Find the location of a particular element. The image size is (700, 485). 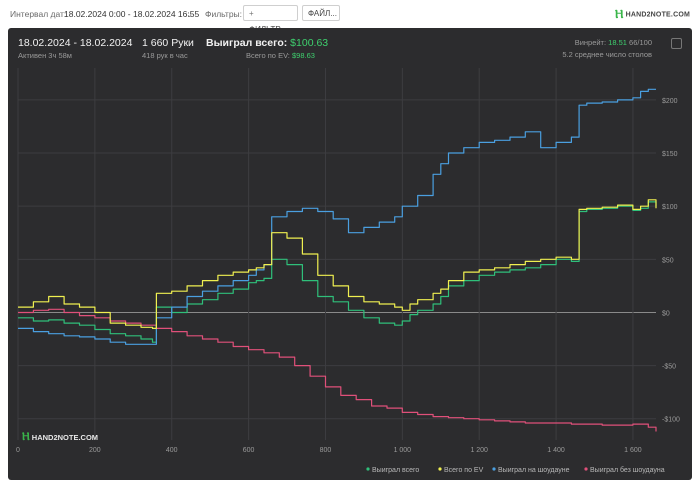

legend-label: Выиграл на шоудауне is located at coordinates (534, 470).